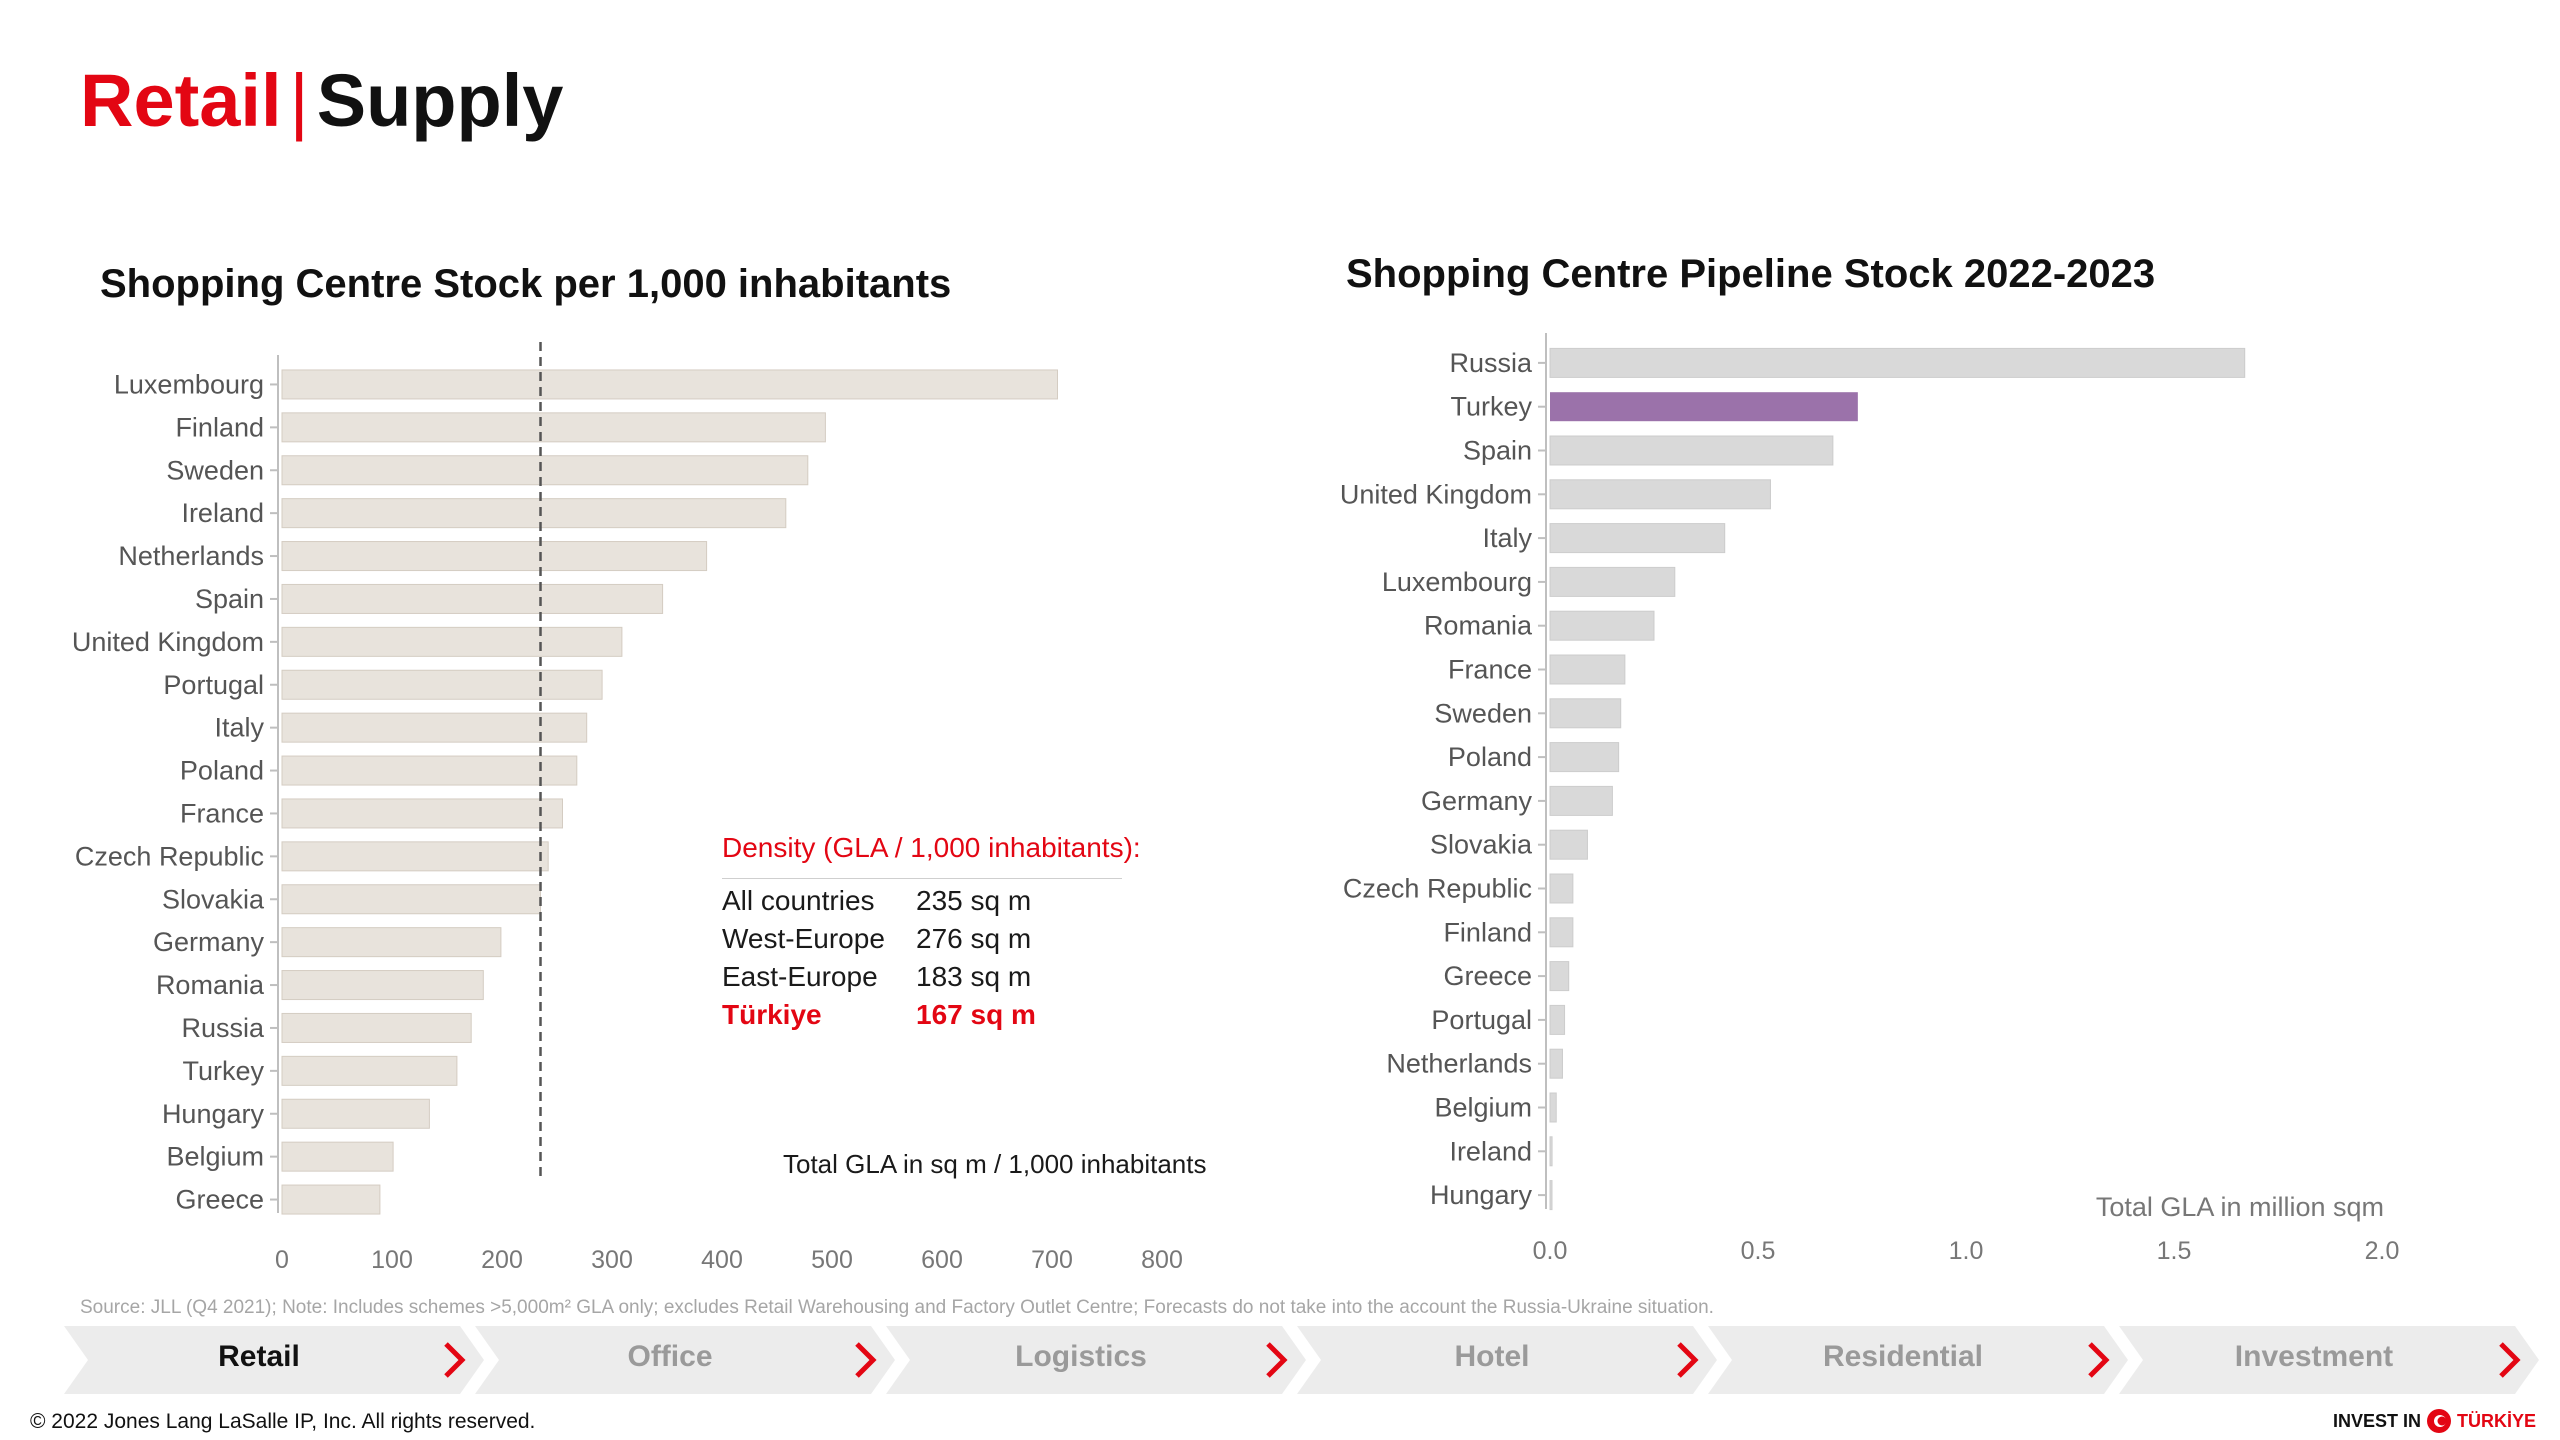  I want to click on bar-italy, so click(434, 727).